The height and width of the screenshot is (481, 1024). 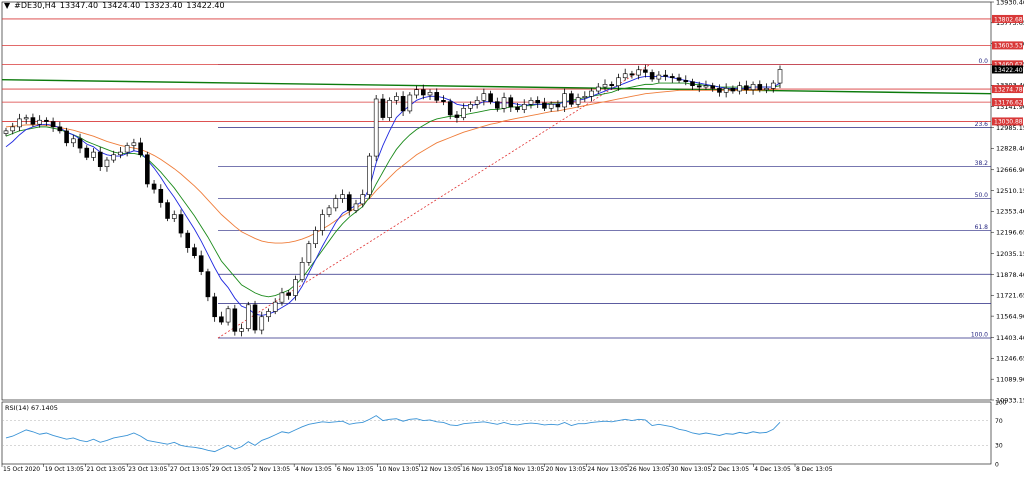 What do you see at coordinates (1010, 128) in the screenshot?
I see `price-axis-label: 12985.15` at bounding box center [1010, 128].